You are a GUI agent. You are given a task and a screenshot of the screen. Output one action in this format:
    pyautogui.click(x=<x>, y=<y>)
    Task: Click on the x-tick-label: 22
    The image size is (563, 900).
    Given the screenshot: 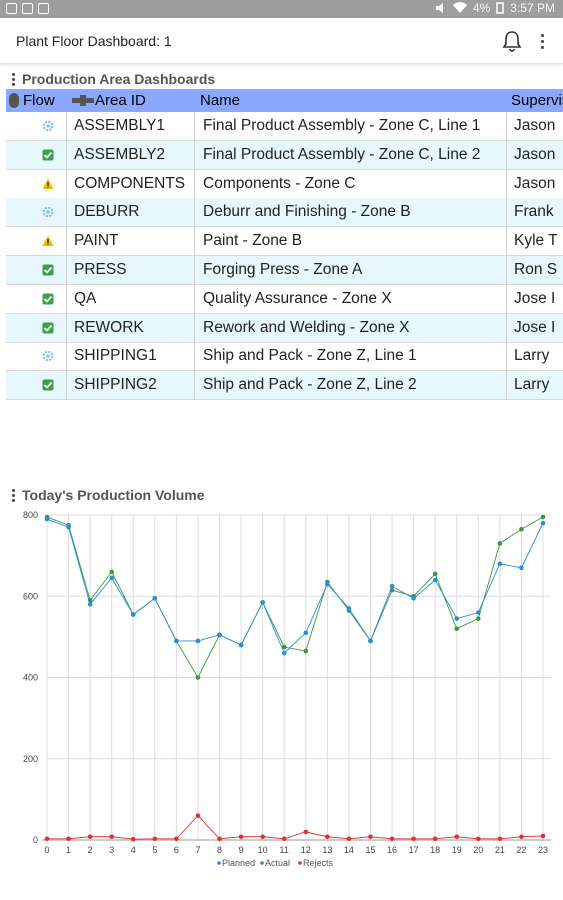 What is the action you would take?
    pyautogui.click(x=521, y=850)
    